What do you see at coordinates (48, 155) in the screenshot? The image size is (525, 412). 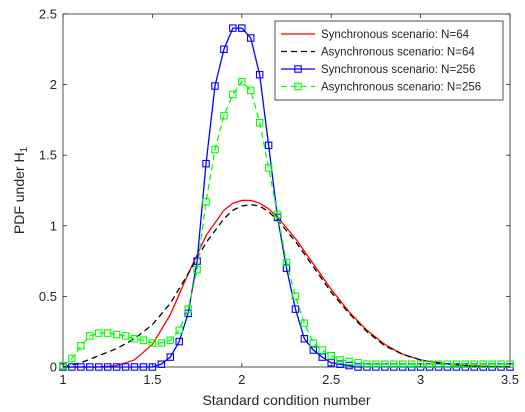 I see `y-tick-label: 1.5` at bounding box center [48, 155].